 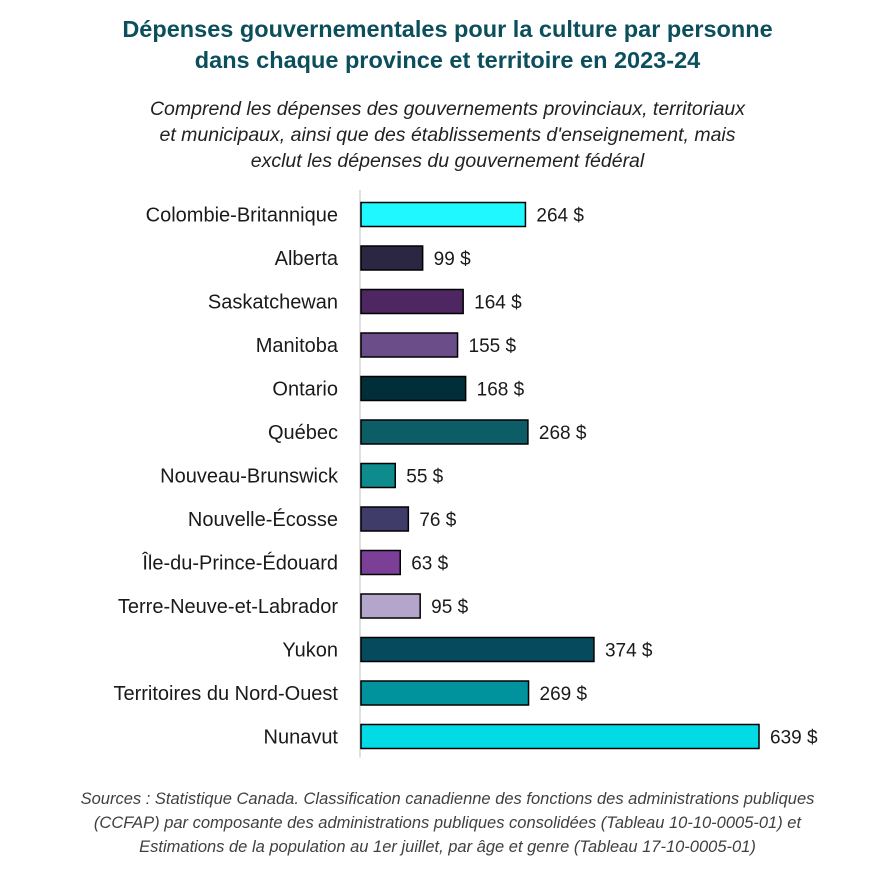 I want to click on value-label: 99 $, so click(x=452, y=259).